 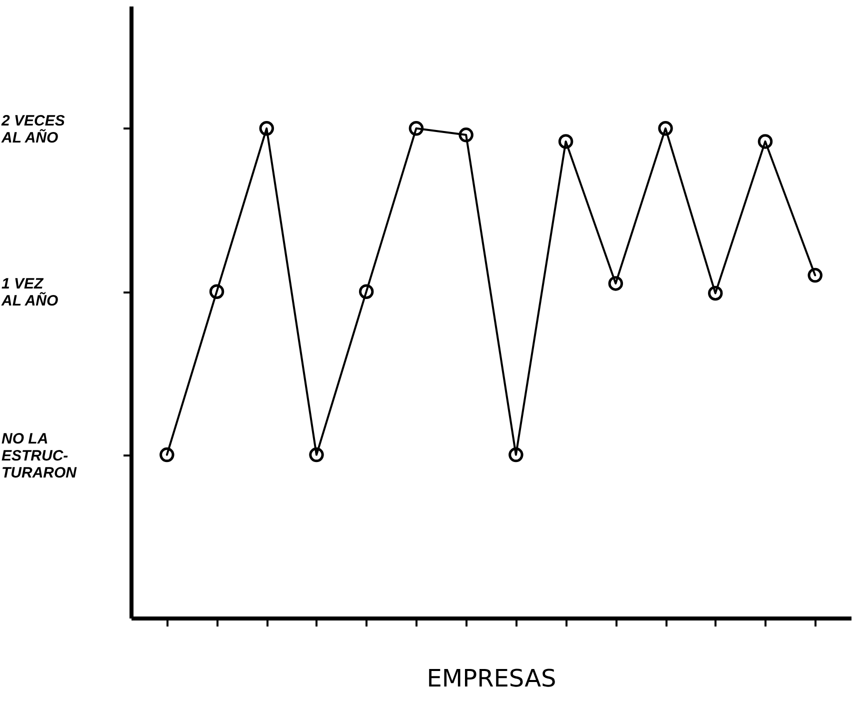 What do you see at coordinates (32, 129) in the screenshot?
I see `y-tick-label: 2 VECES AL AÑO` at bounding box center [32, 129].